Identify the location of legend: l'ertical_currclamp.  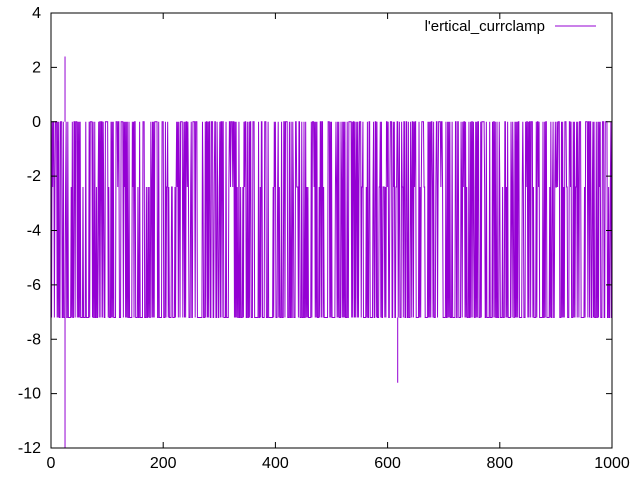
(510, 26).